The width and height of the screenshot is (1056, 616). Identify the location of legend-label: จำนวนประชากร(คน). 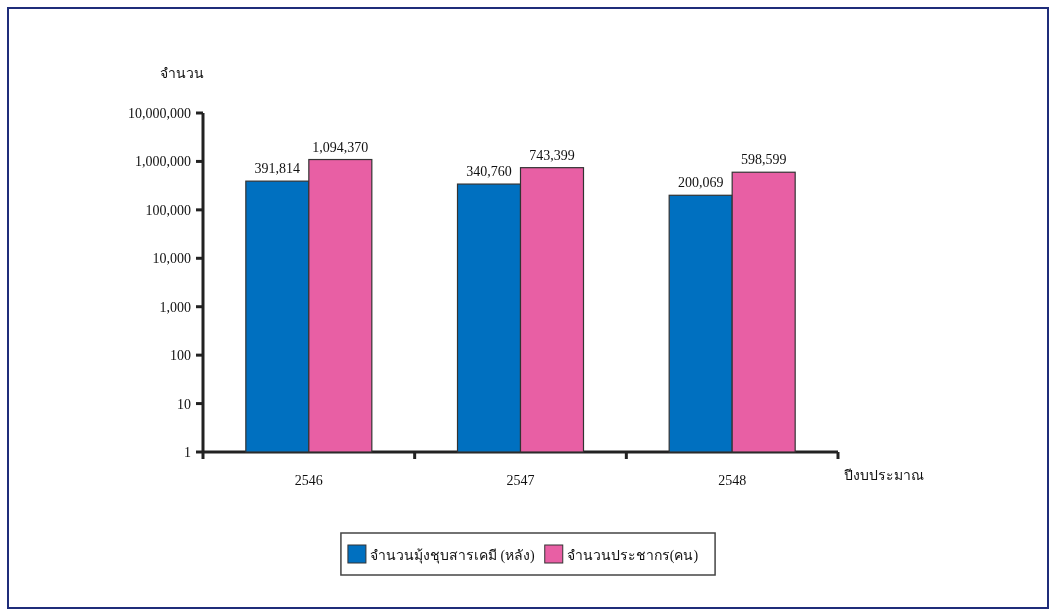
(632, 556).